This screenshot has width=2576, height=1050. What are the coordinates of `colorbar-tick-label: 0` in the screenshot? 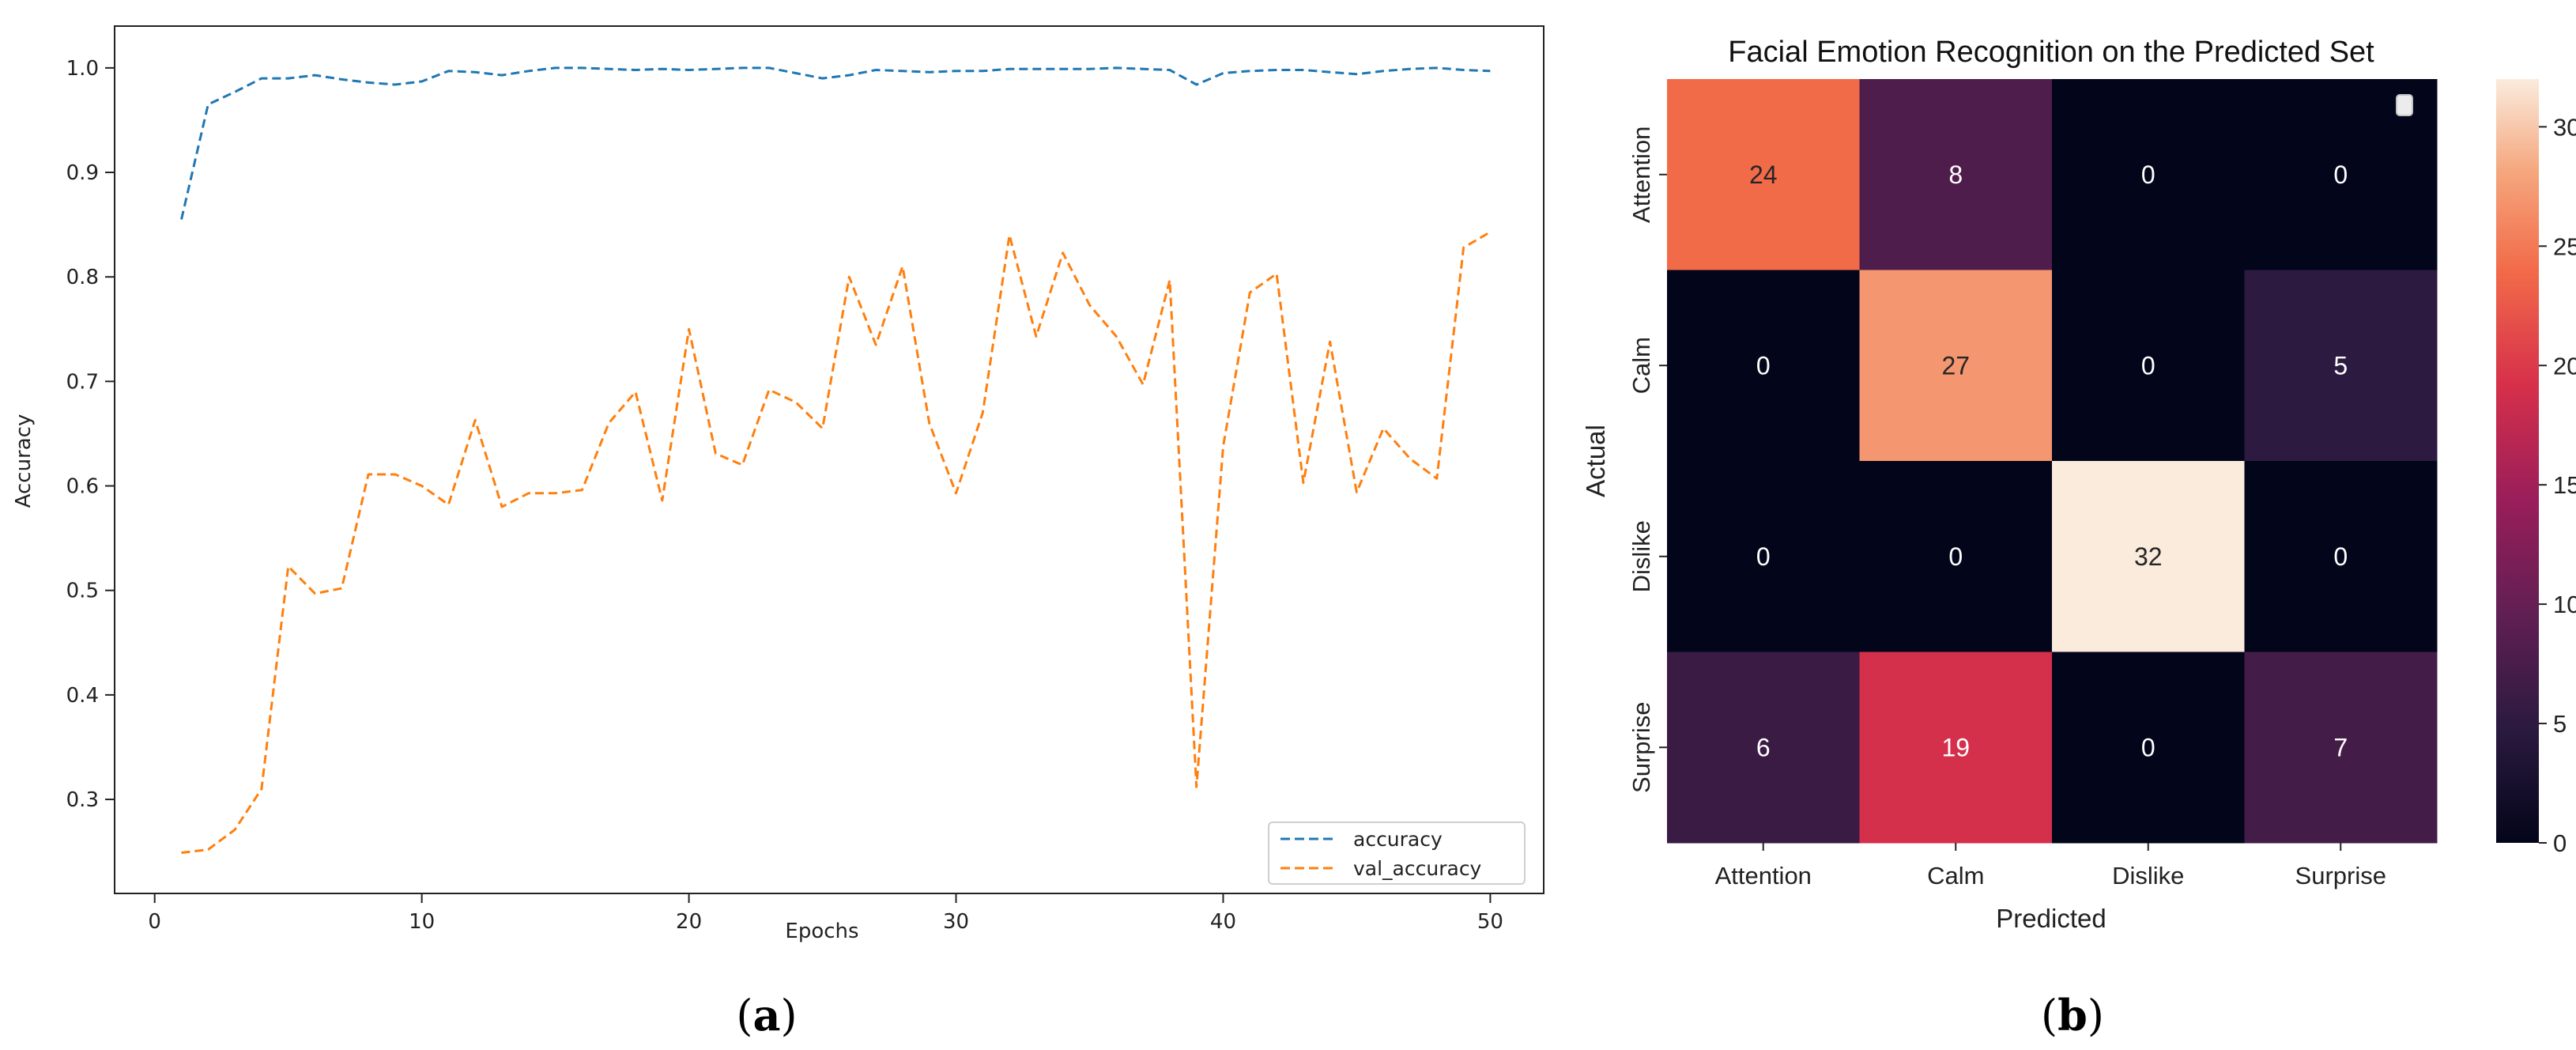 It's located at (2560, 843).